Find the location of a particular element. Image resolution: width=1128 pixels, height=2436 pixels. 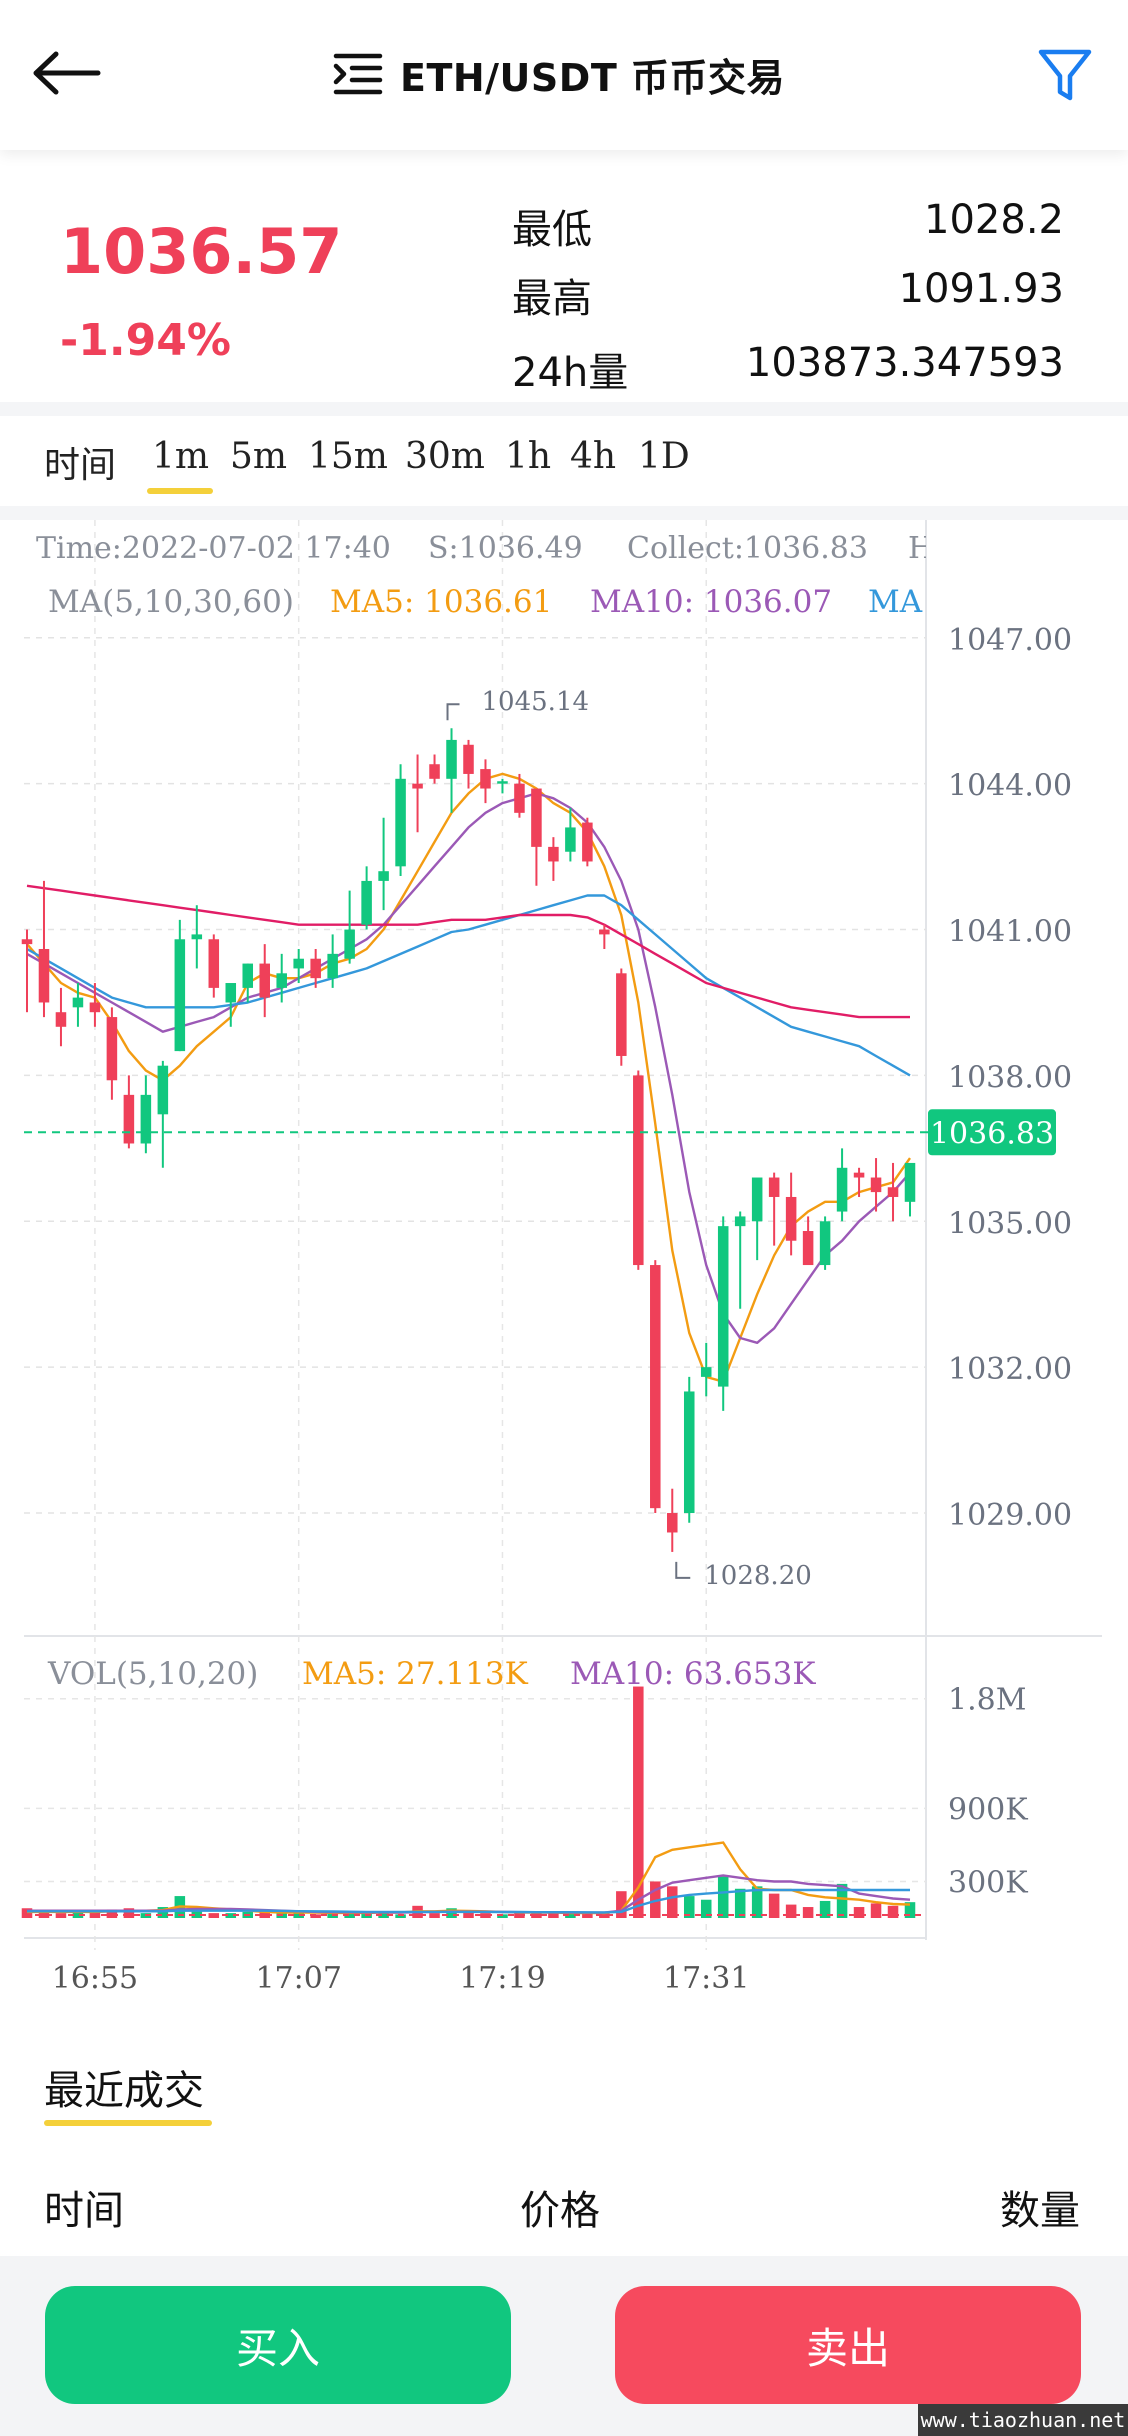

pair-title-group: ETH/USDT 币币交易 is located at coordinates (557, 74).